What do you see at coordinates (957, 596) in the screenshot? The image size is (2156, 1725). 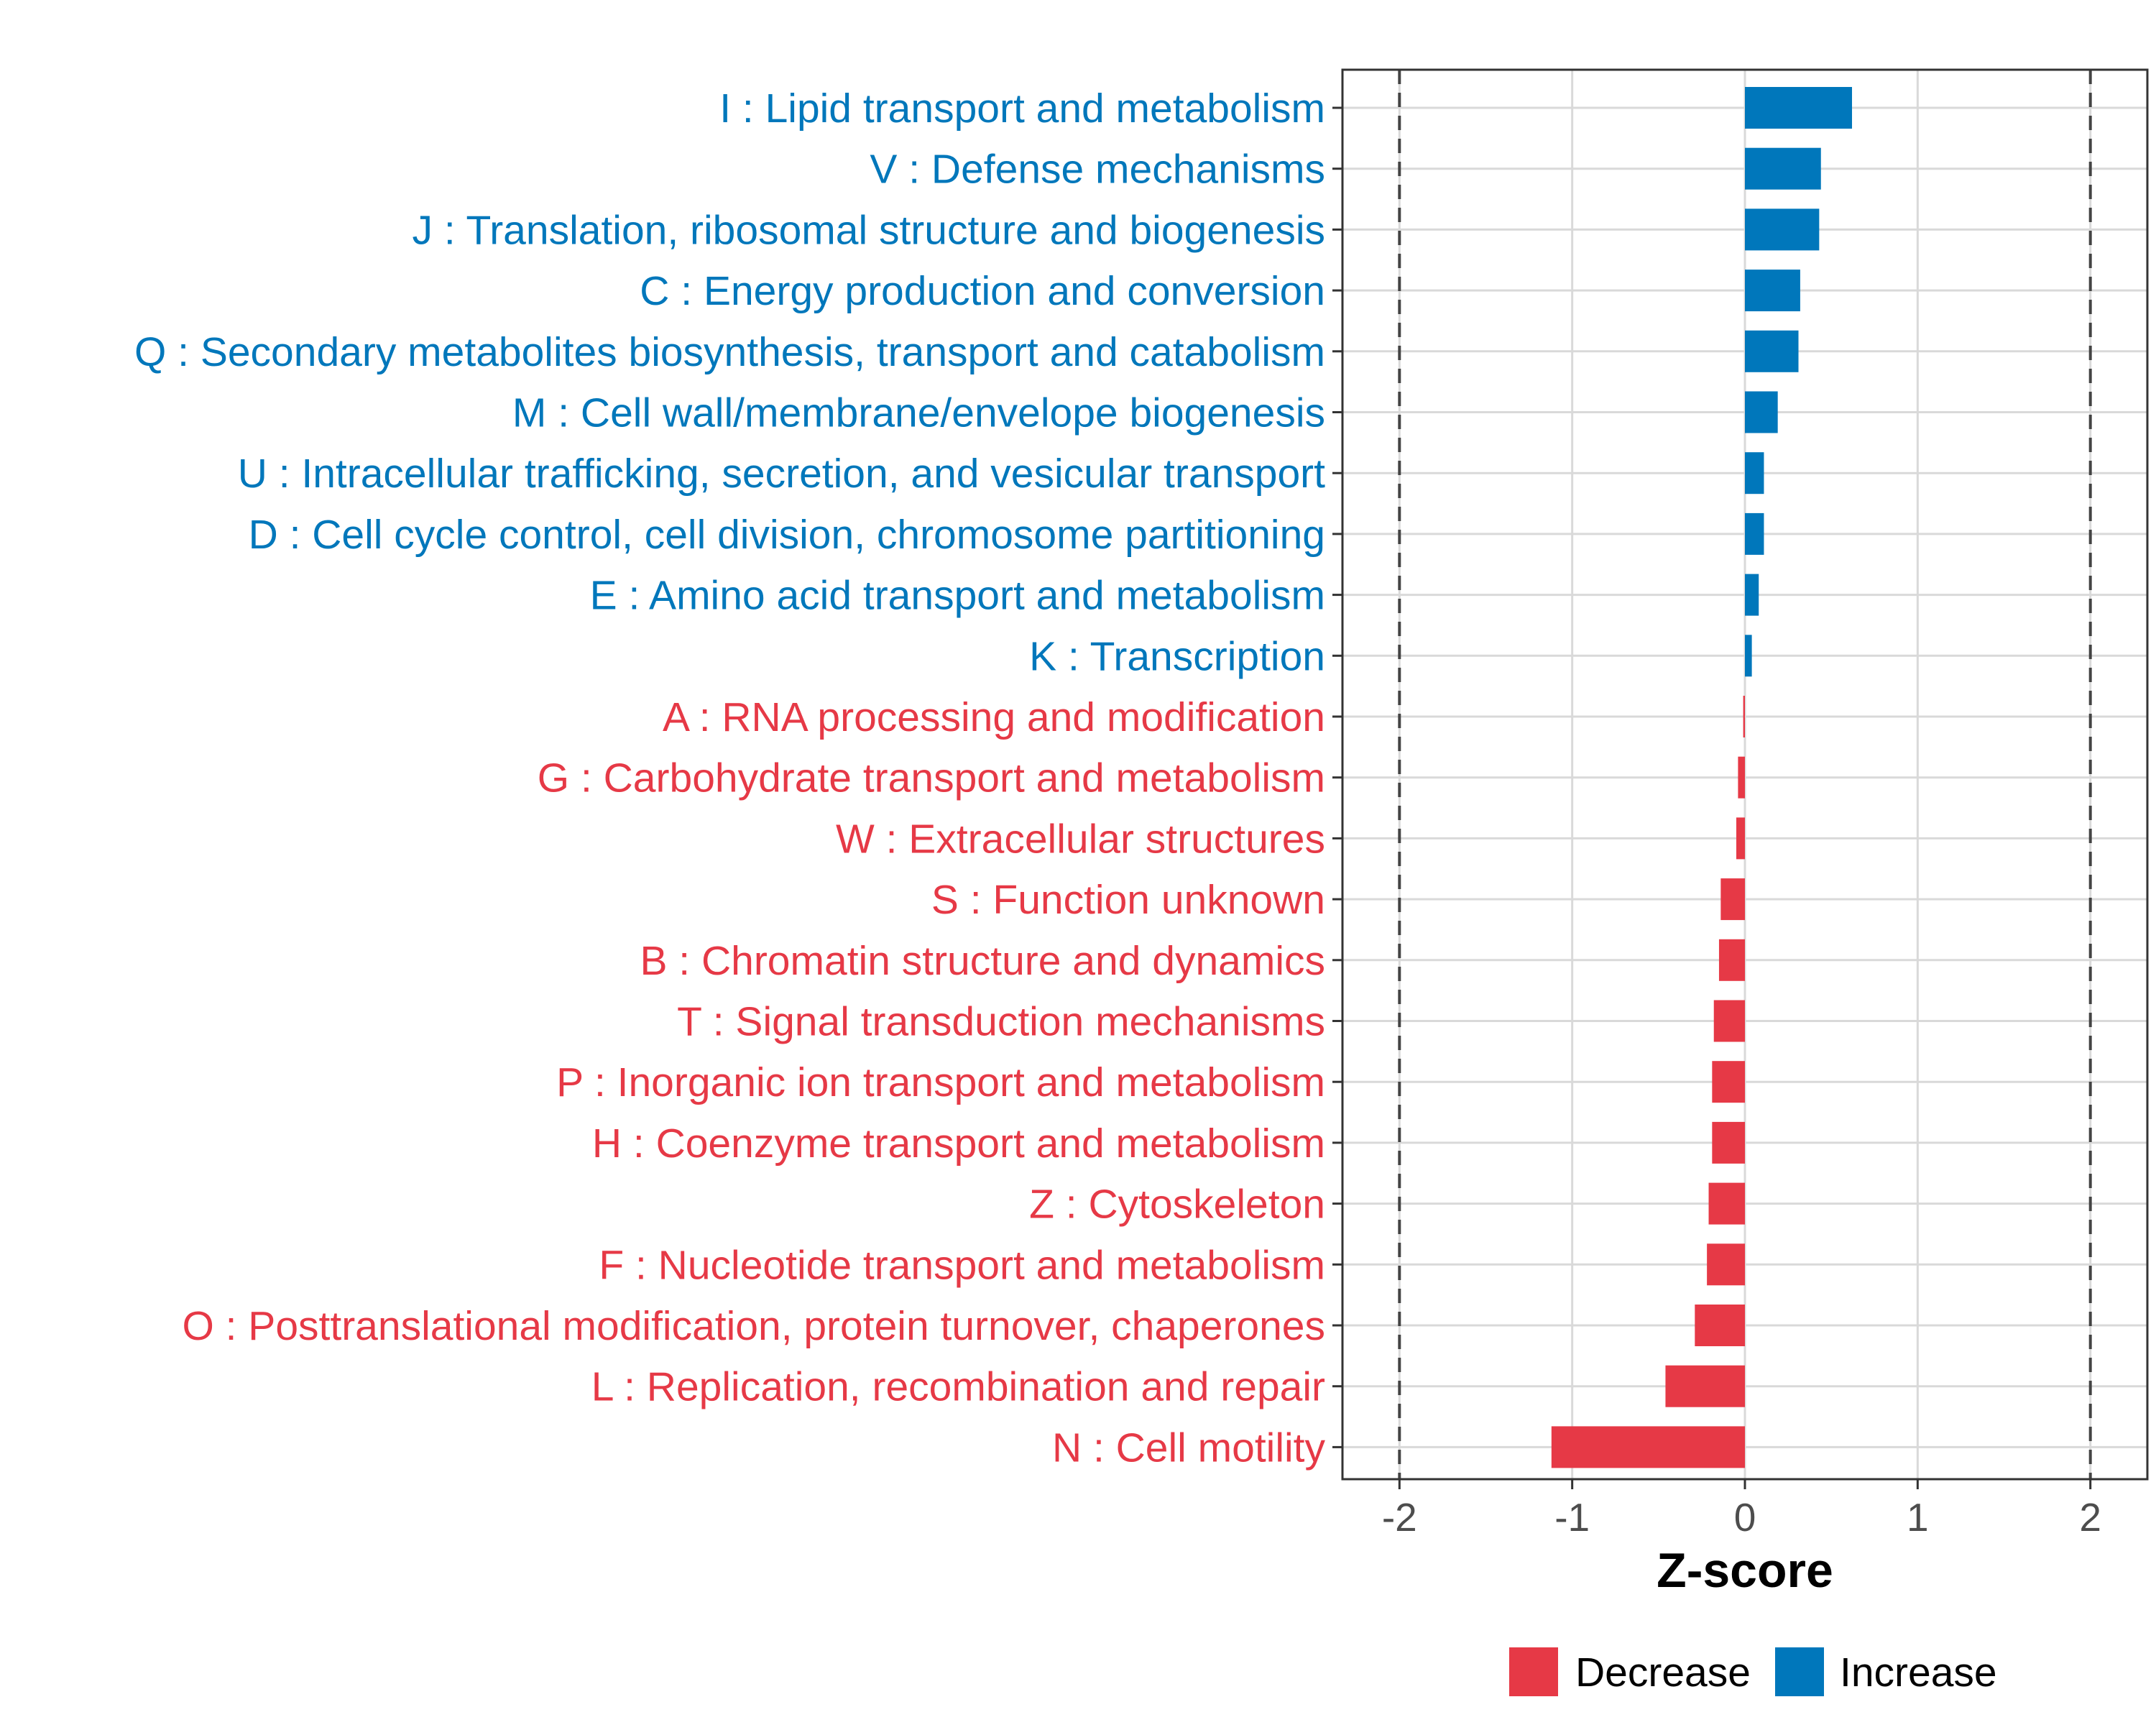 I see `category-label: E : Amino acid transport and metabolism` at bounding box center [957, 596].